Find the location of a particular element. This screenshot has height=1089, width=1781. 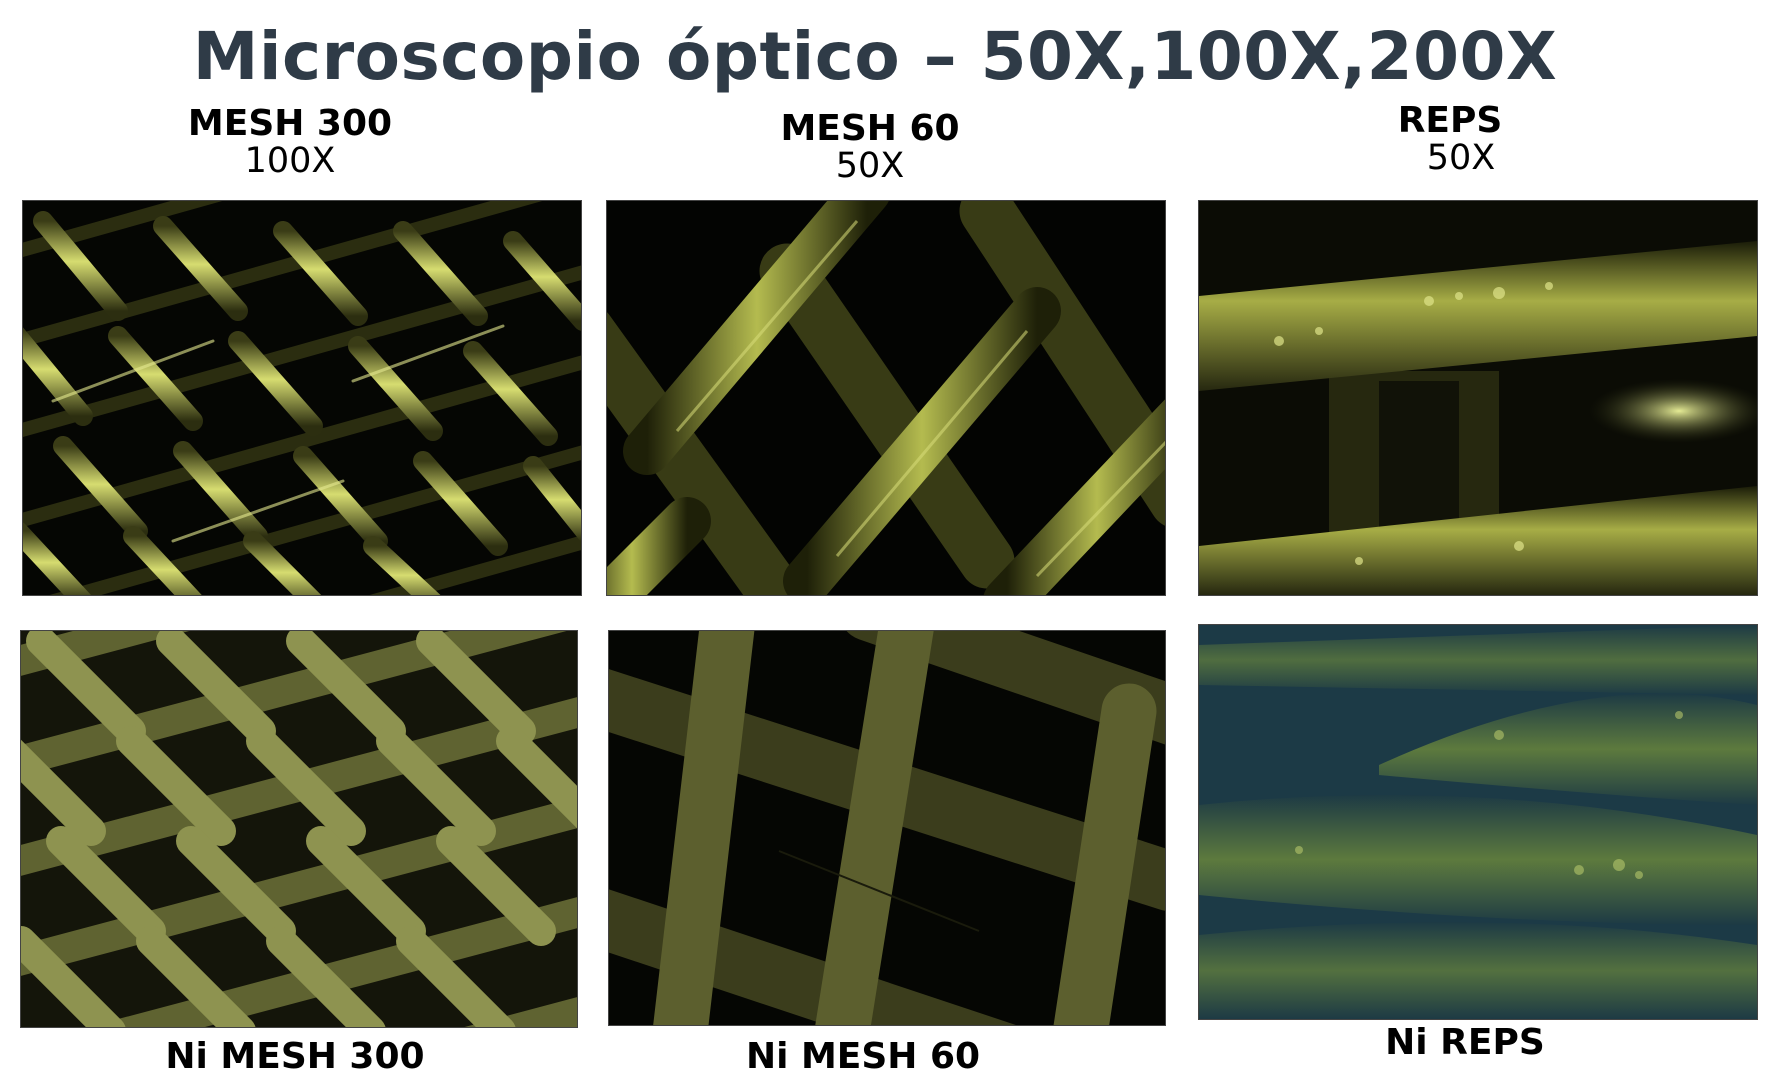

column-name: MESH 60 is located at coordinates (870, 128).